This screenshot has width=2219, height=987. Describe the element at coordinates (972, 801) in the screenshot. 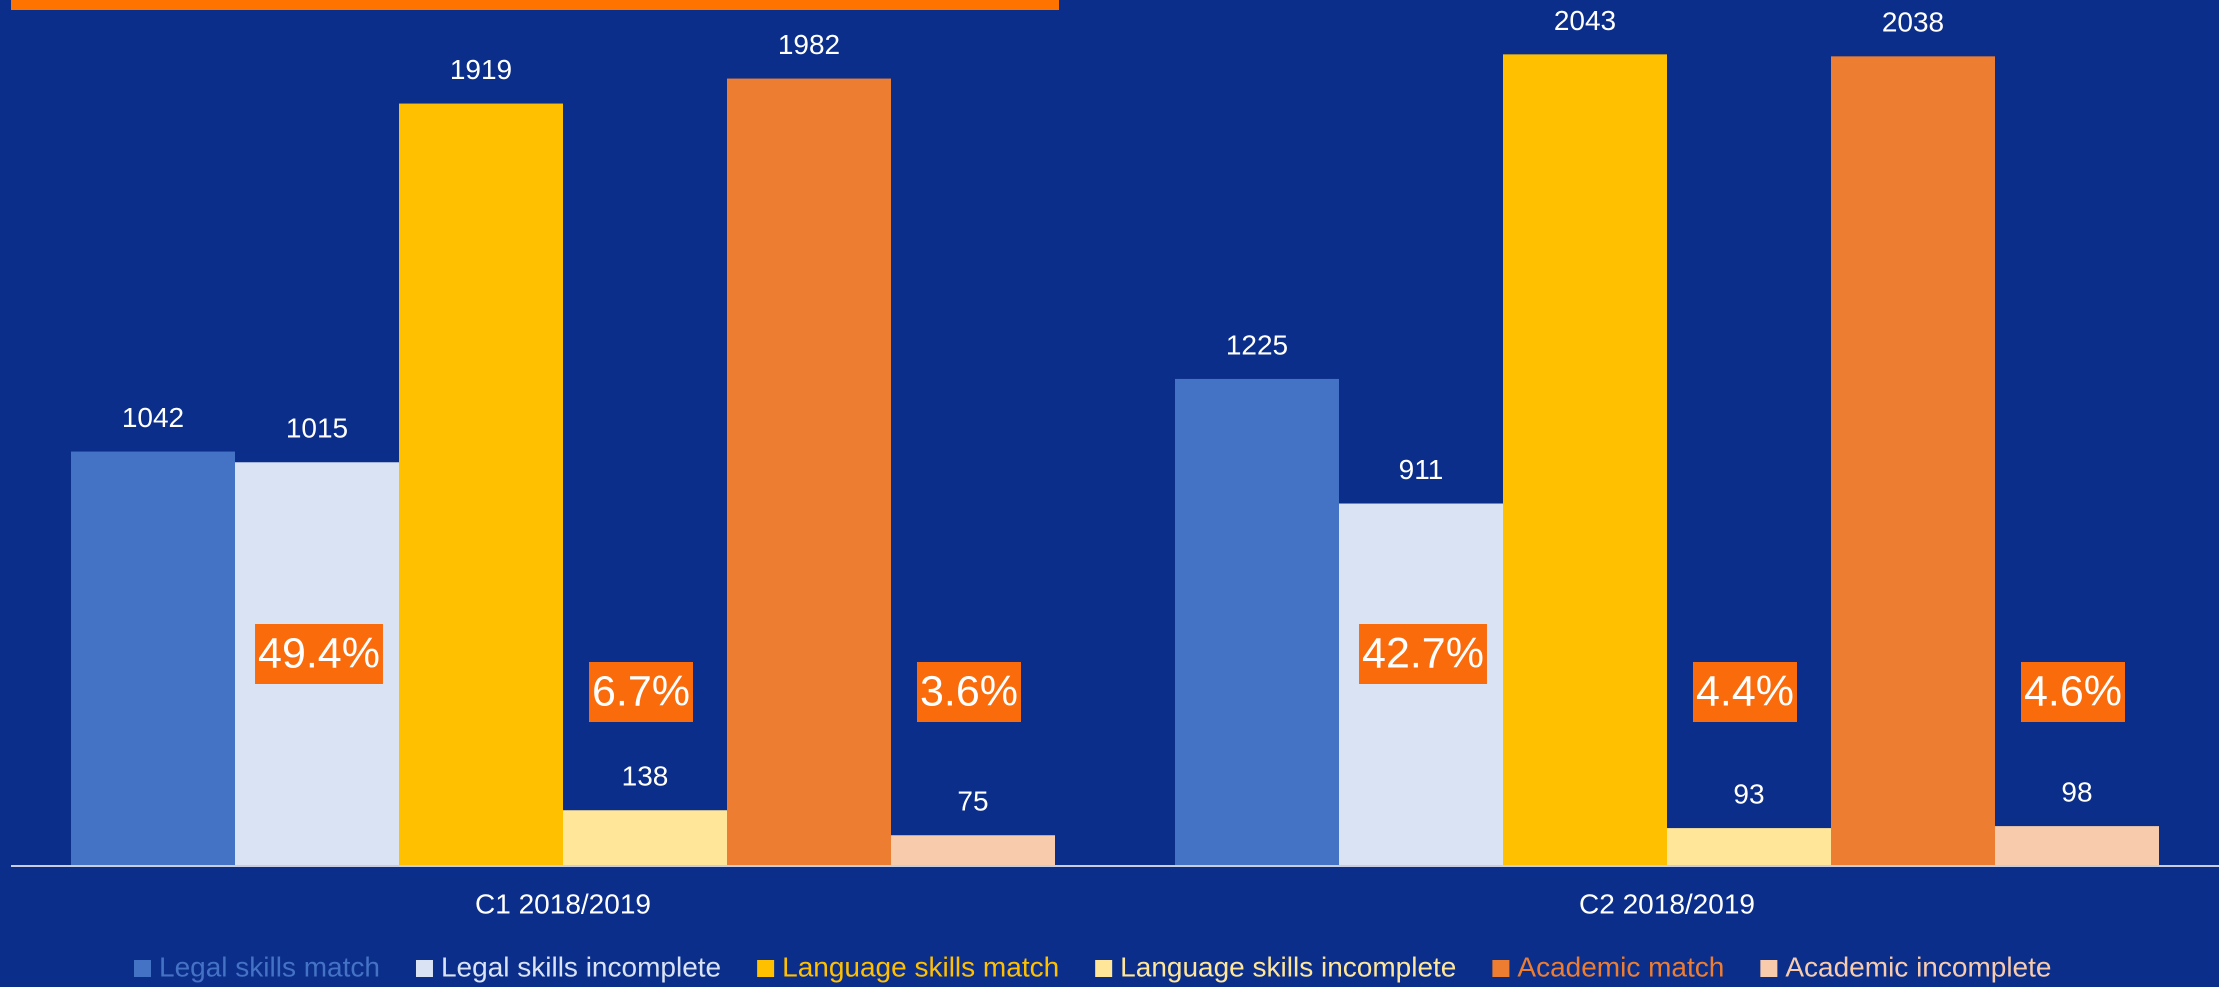

I see `data-label: 75` at that location.